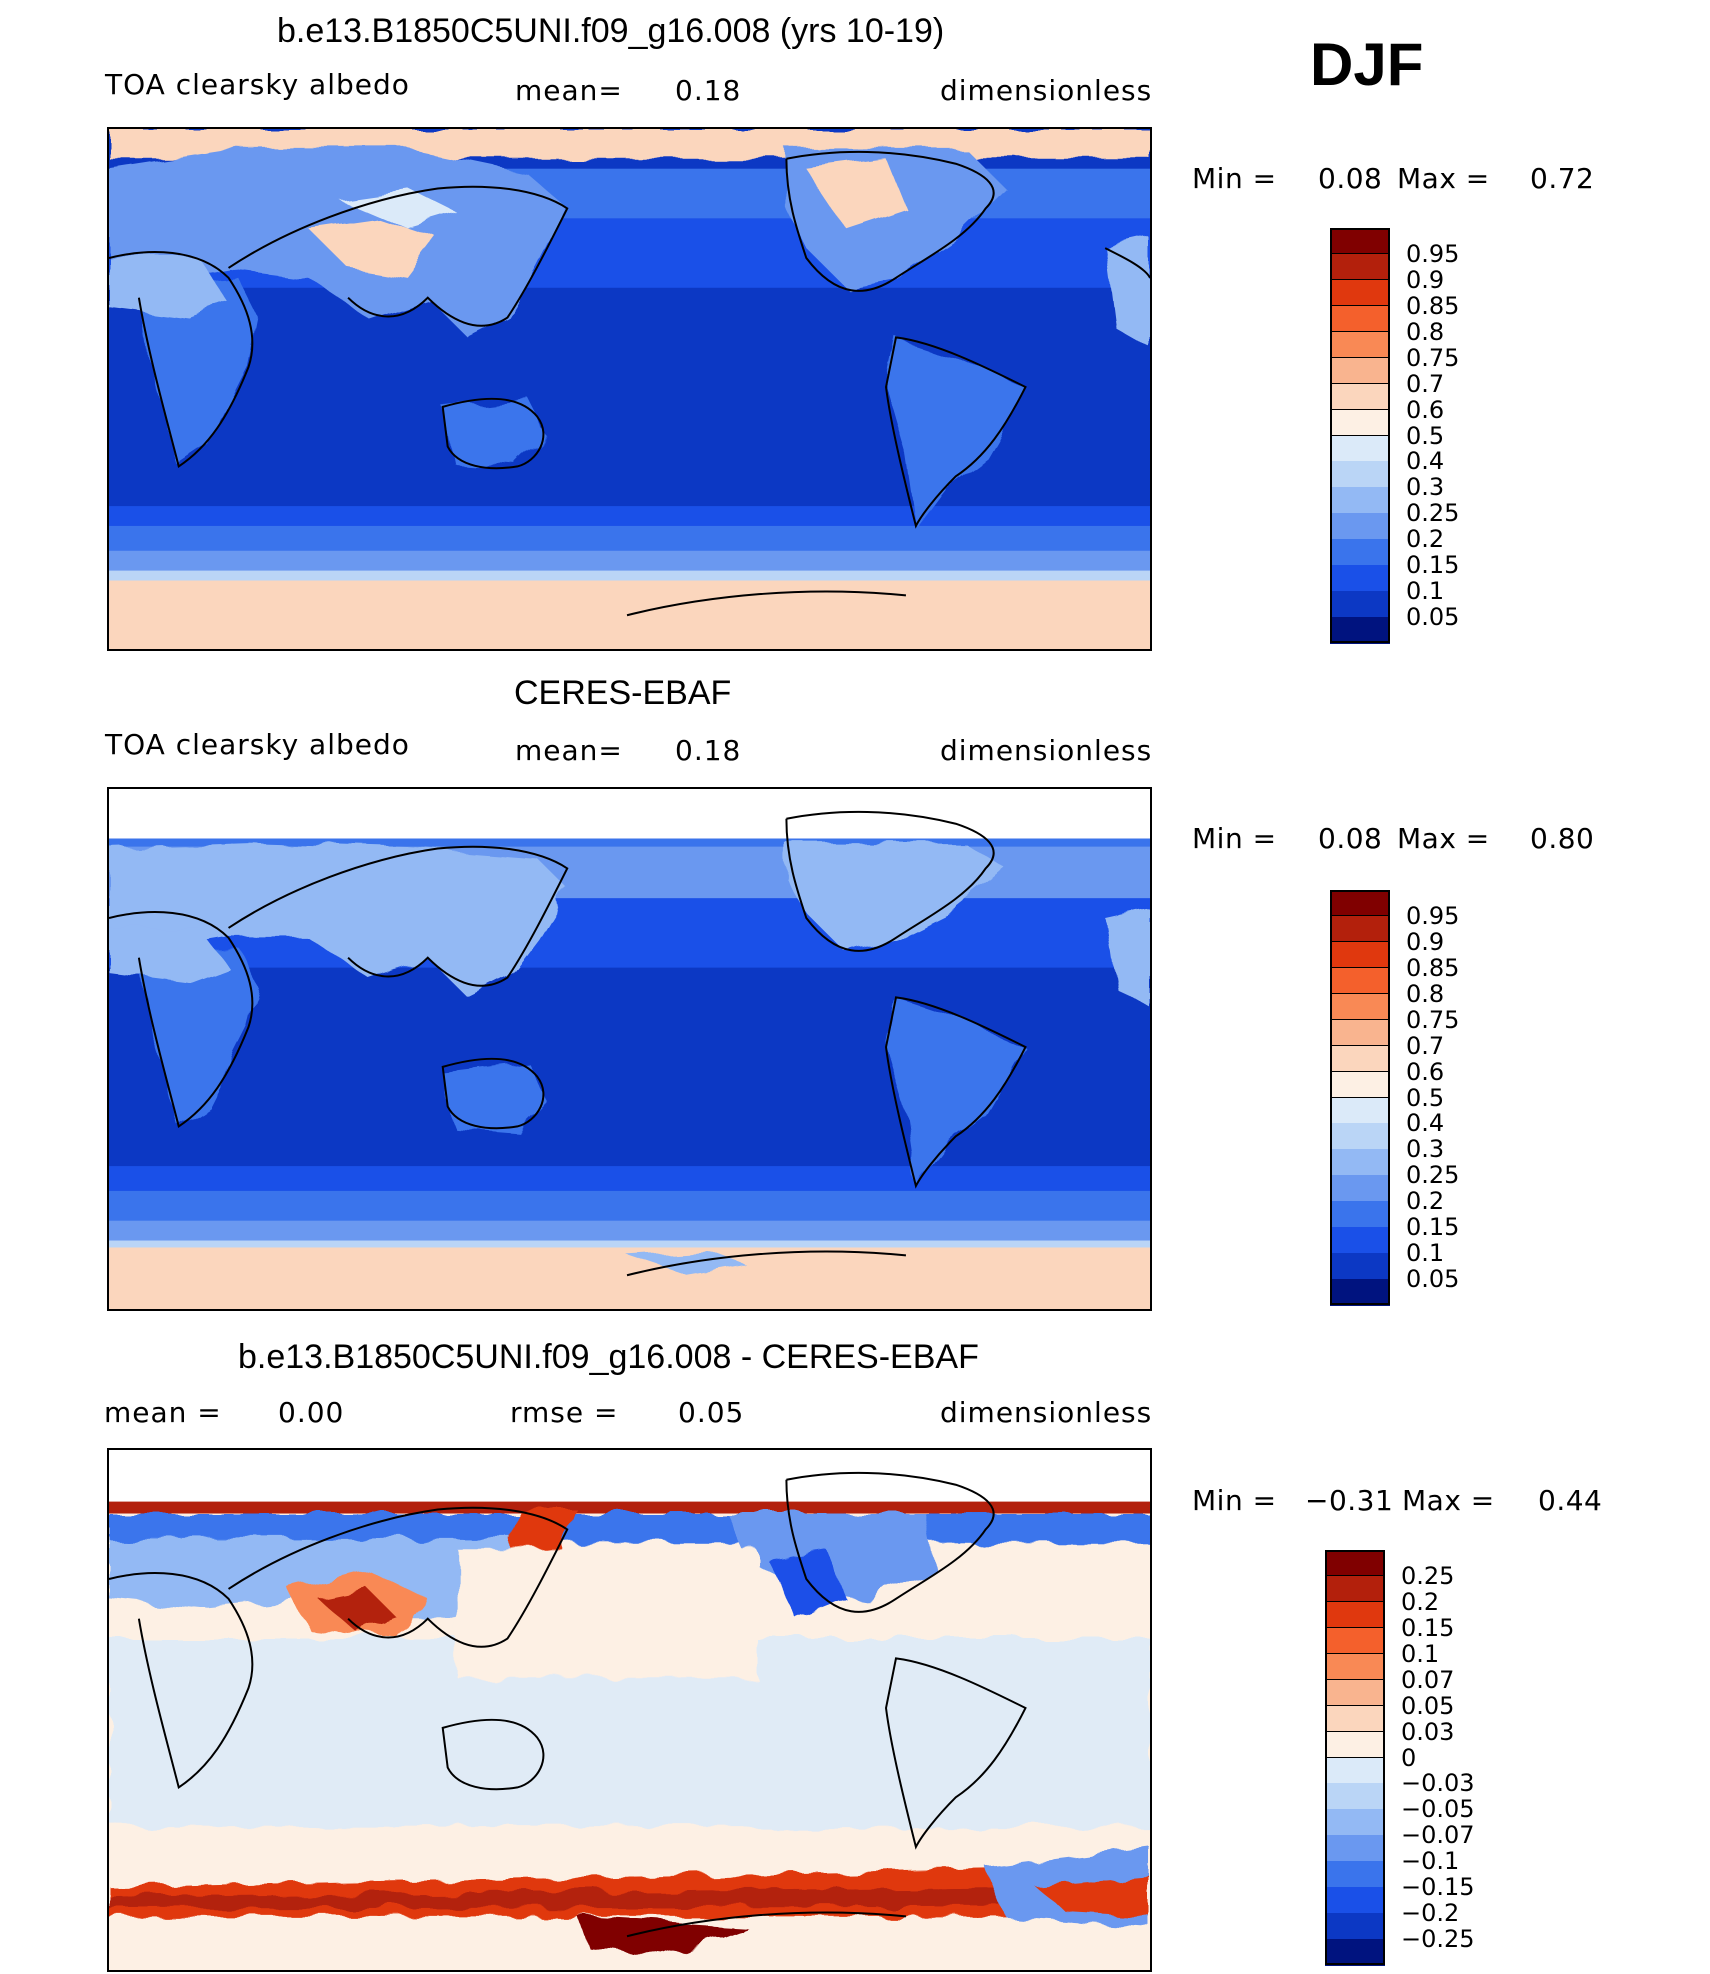  Describe the element at coordinates (1438, 1939) in the screenshot. I see `colorbar-level-label: −0.25` at that location.